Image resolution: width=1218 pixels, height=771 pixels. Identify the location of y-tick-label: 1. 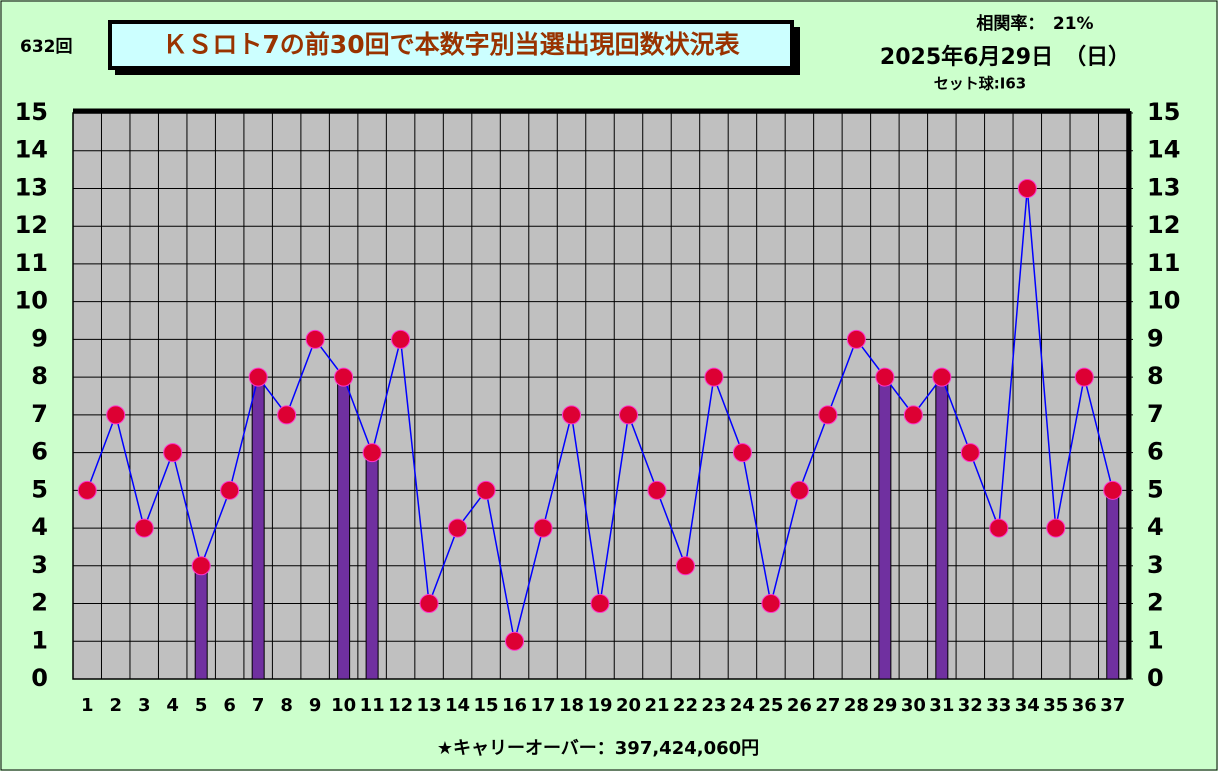
(39, 640).